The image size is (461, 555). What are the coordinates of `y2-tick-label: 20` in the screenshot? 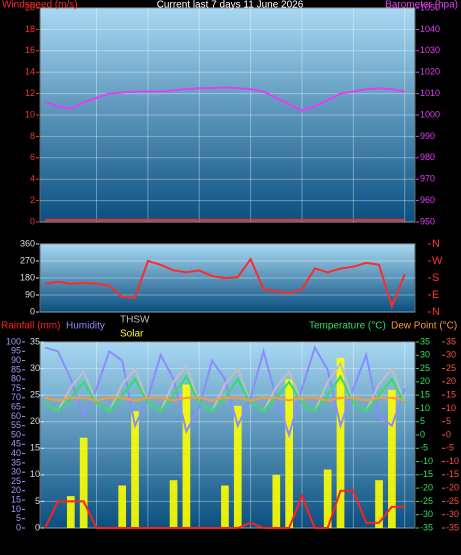 It's located at (425, 381).